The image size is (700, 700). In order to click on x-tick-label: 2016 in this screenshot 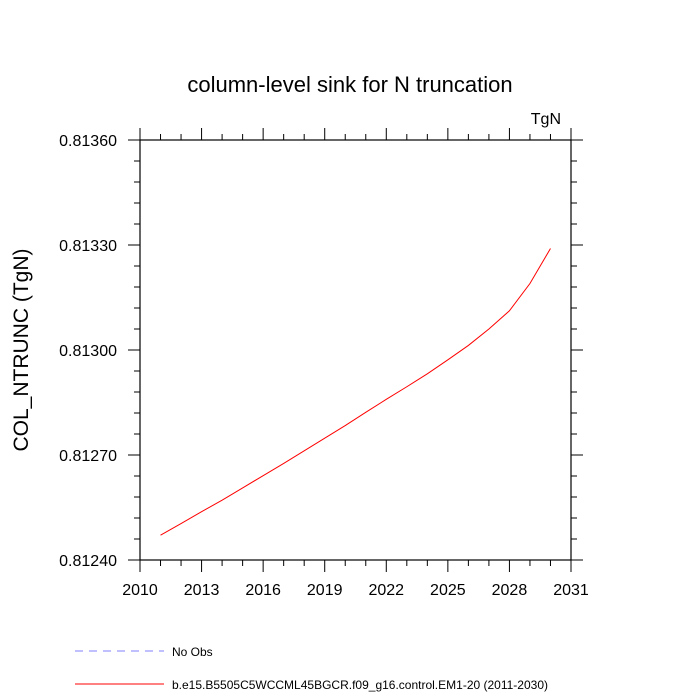, I will do `click(263, 590)`.